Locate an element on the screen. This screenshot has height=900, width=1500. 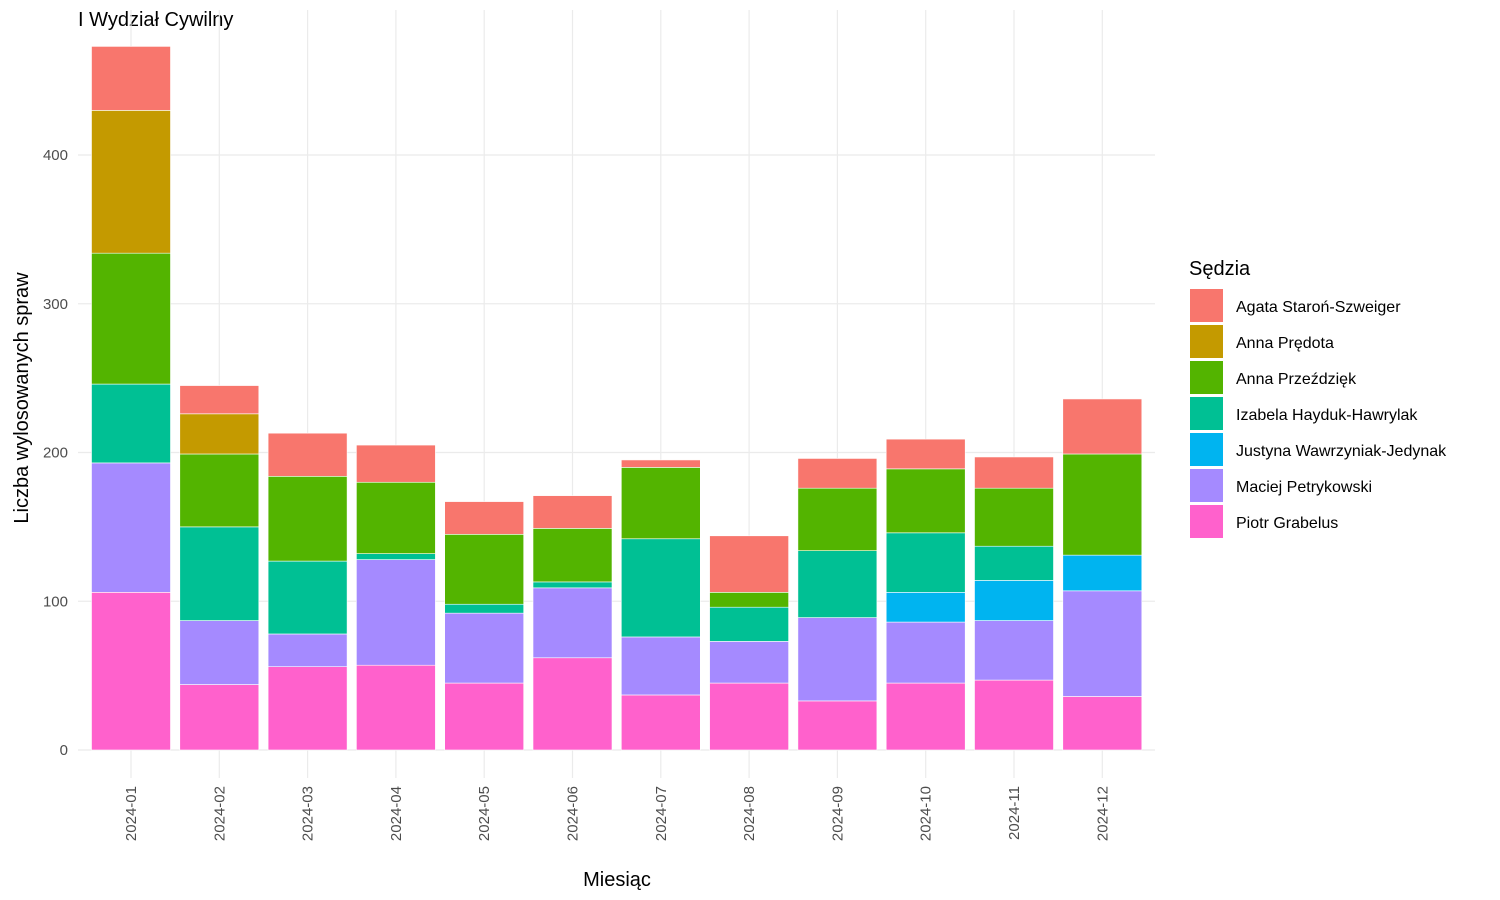
y-tick-label: 400 is located at coordinates (55, 155).